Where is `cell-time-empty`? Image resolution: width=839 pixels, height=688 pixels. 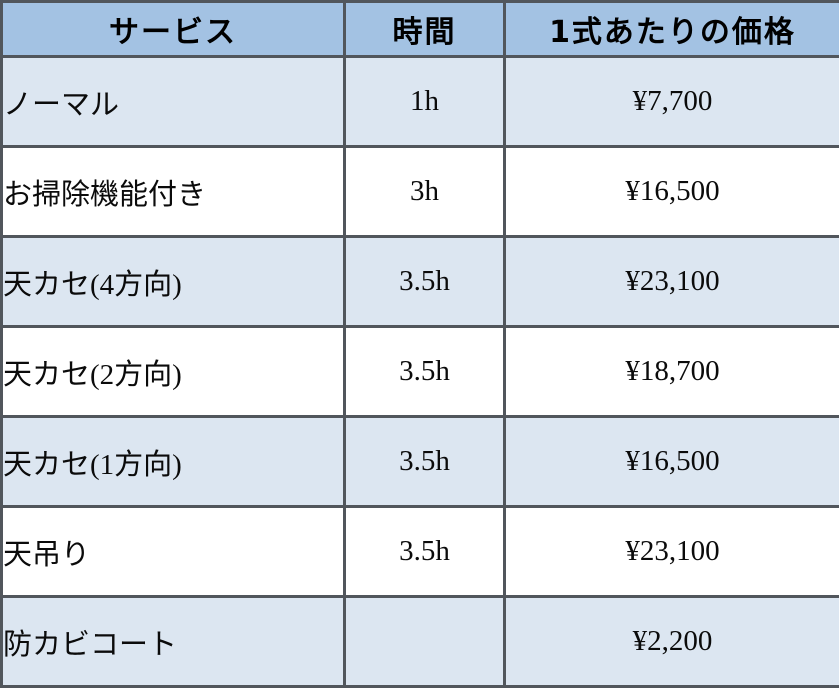
cell-time-empty is located at coordinates (424, 641).